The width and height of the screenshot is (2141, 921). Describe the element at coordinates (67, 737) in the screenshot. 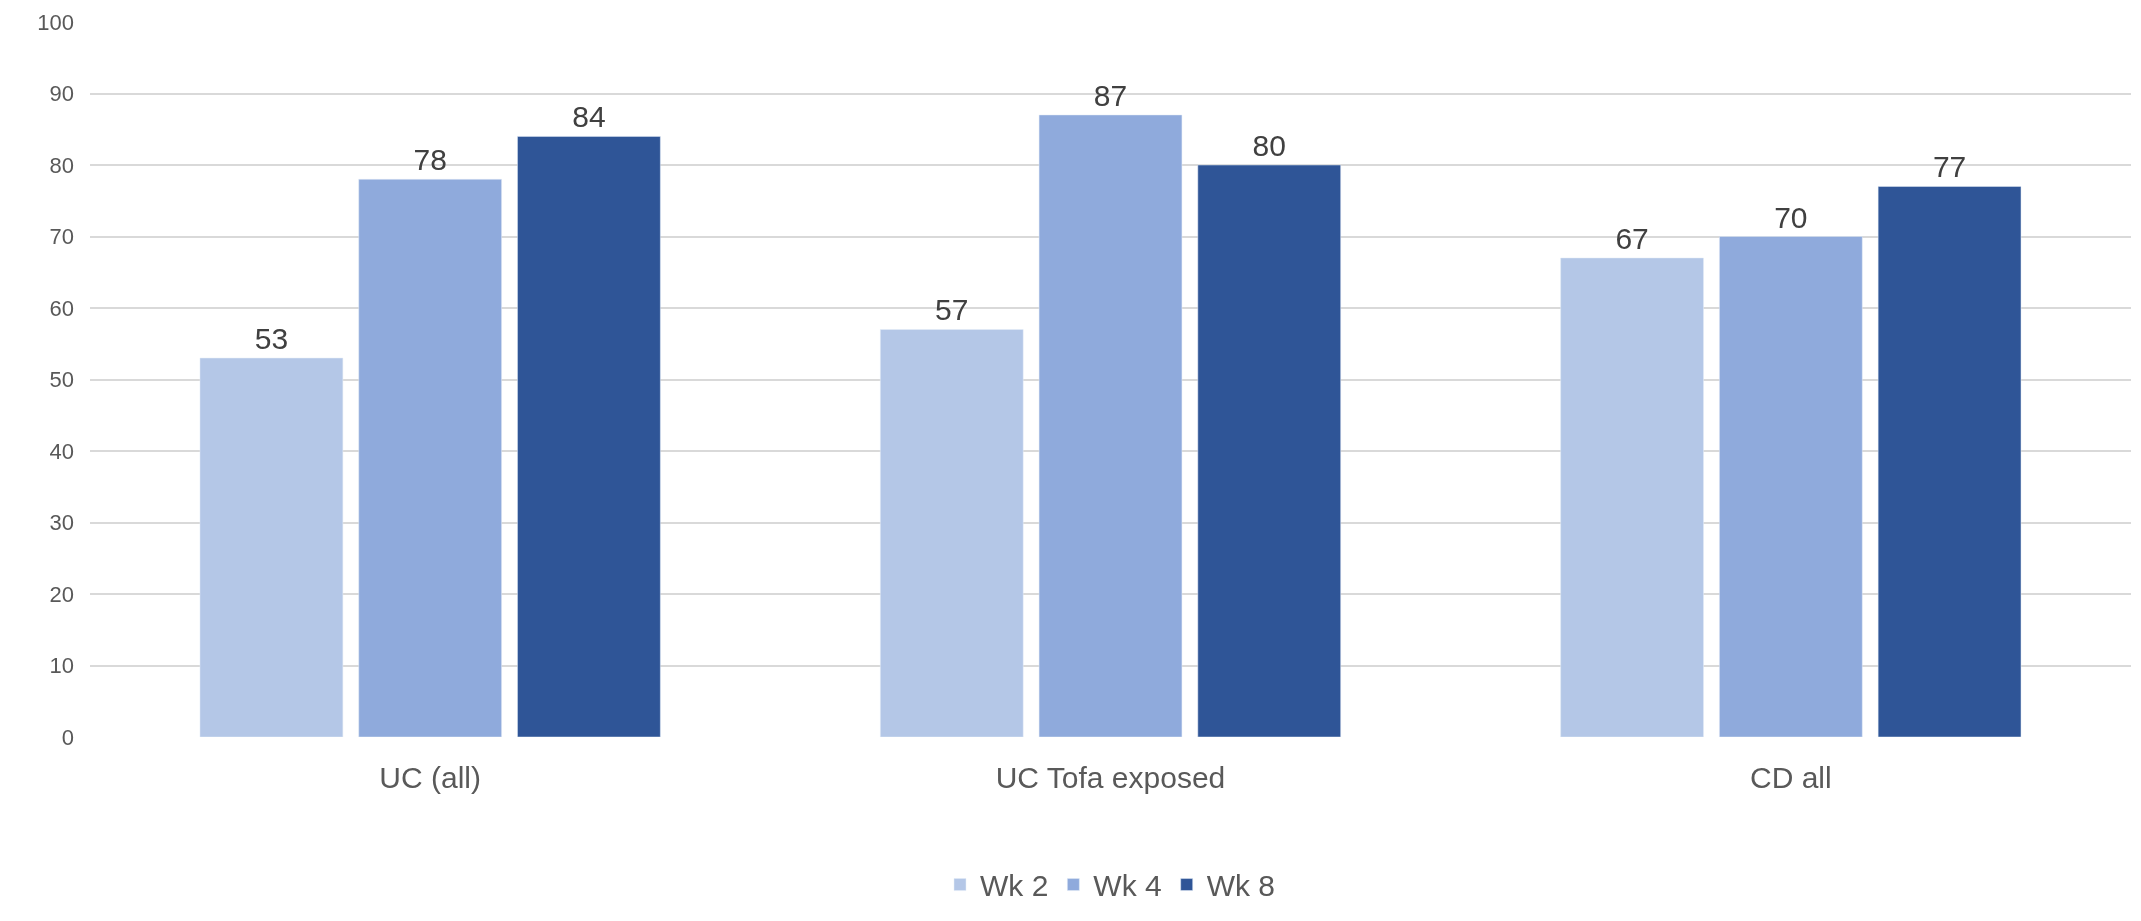

I see `y-tick-label: 0` at that location.